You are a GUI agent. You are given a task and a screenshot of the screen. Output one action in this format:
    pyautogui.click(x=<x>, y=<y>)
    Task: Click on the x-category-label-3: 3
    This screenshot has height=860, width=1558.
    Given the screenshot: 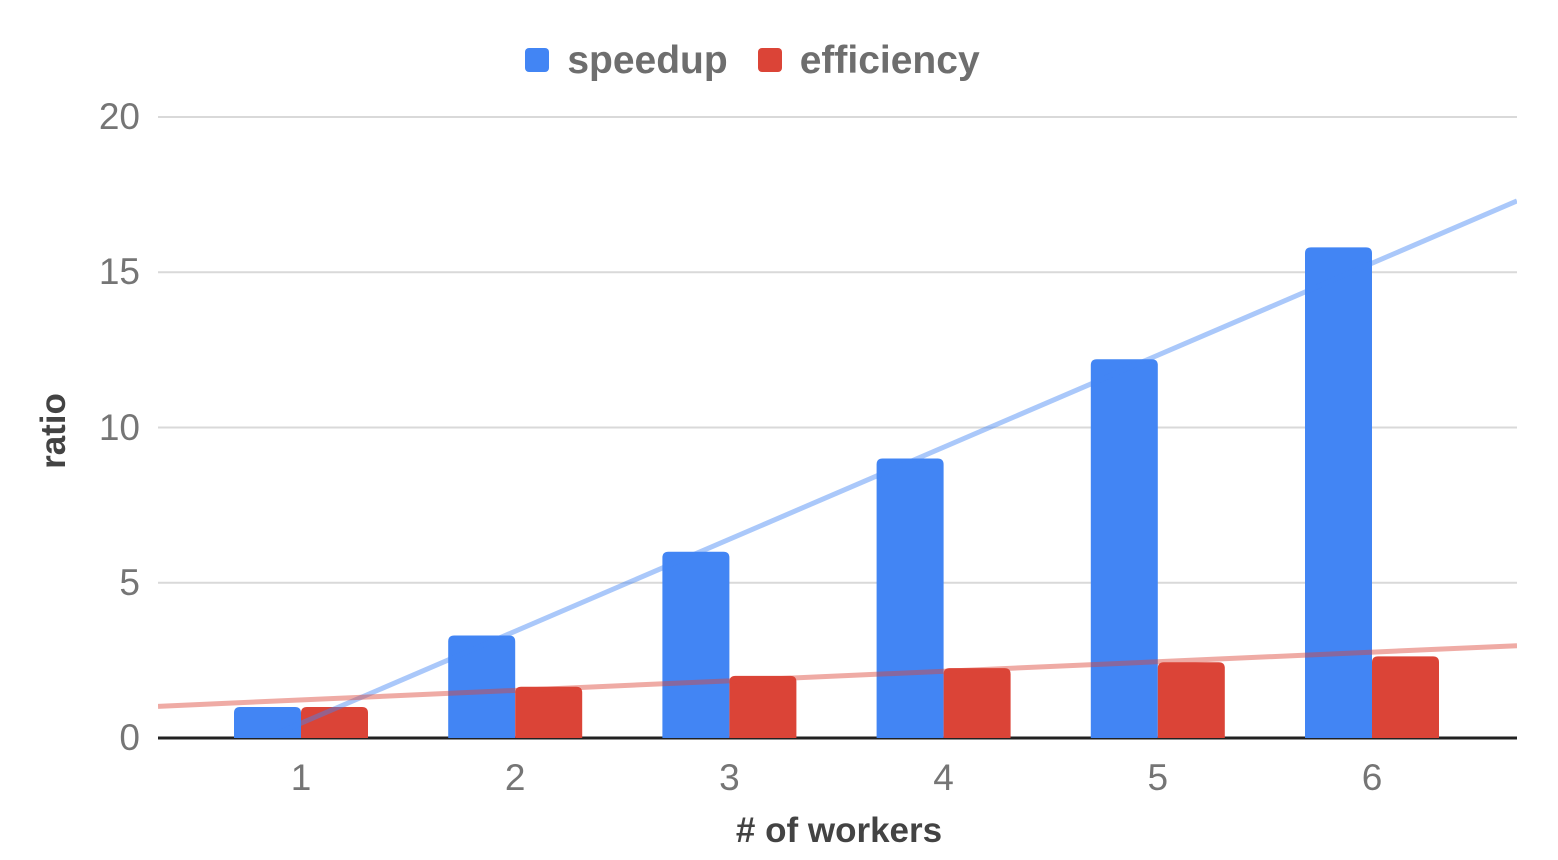 What is the action you would take?
    pyautogui.click(x=729, y=777)
    